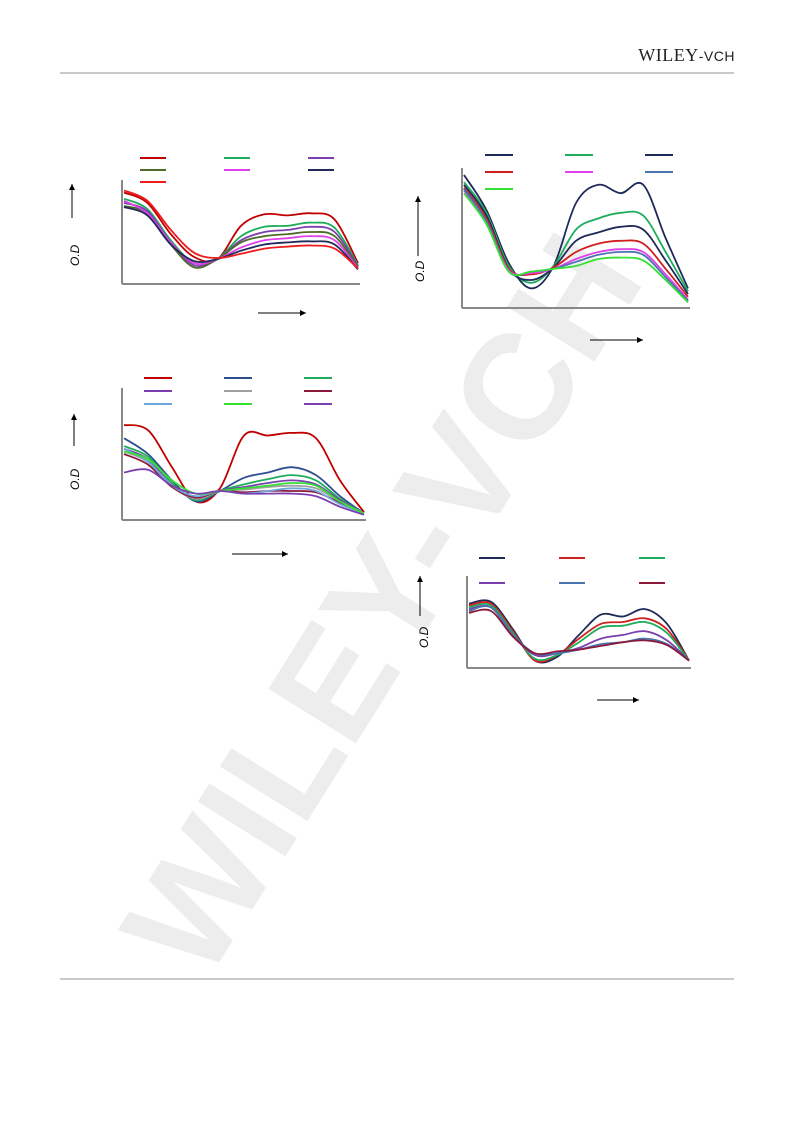 The height and width of the screenshot is (1121, 793). I want to click on publisher-main: WILEY, so click(668, 55).